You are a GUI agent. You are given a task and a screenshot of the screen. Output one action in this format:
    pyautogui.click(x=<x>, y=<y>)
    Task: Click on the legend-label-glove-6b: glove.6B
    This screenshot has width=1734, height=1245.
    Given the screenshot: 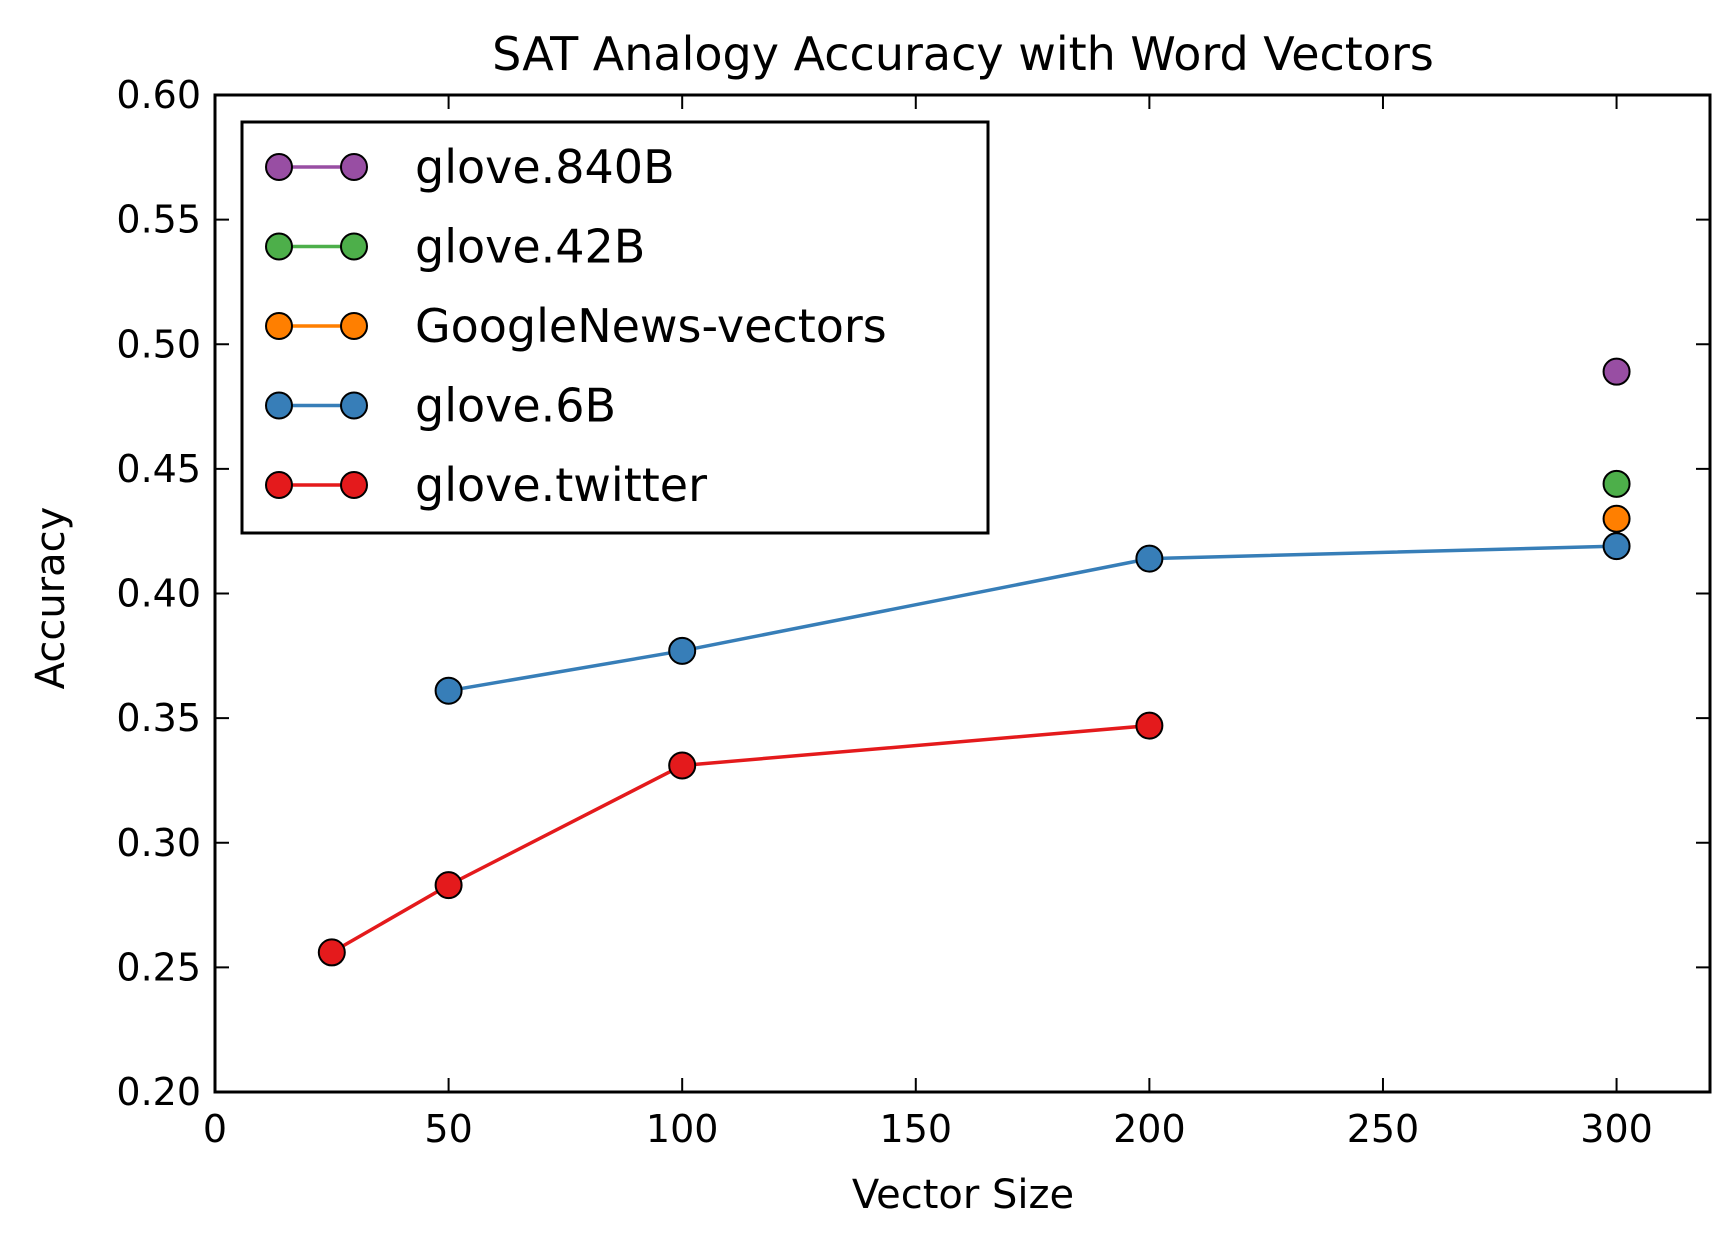 What is the action you would take?
    pyautogui.click(x=515, y=406)
    